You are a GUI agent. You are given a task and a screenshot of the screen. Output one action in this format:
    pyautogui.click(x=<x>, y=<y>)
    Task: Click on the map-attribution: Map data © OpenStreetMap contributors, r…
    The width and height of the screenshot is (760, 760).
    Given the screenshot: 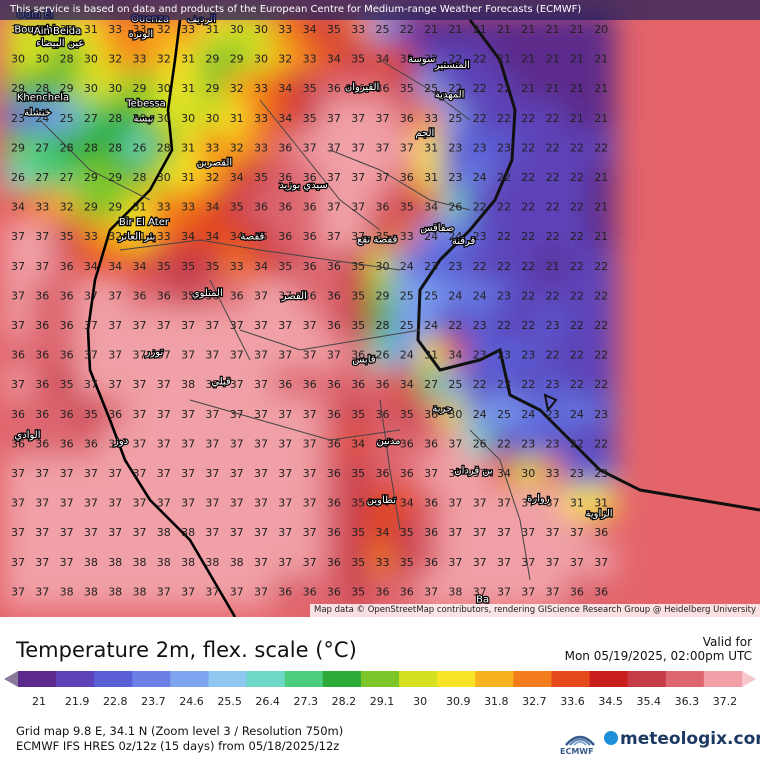 What is the action you would take?
    pyautogui.click(x=535, y=610)
    